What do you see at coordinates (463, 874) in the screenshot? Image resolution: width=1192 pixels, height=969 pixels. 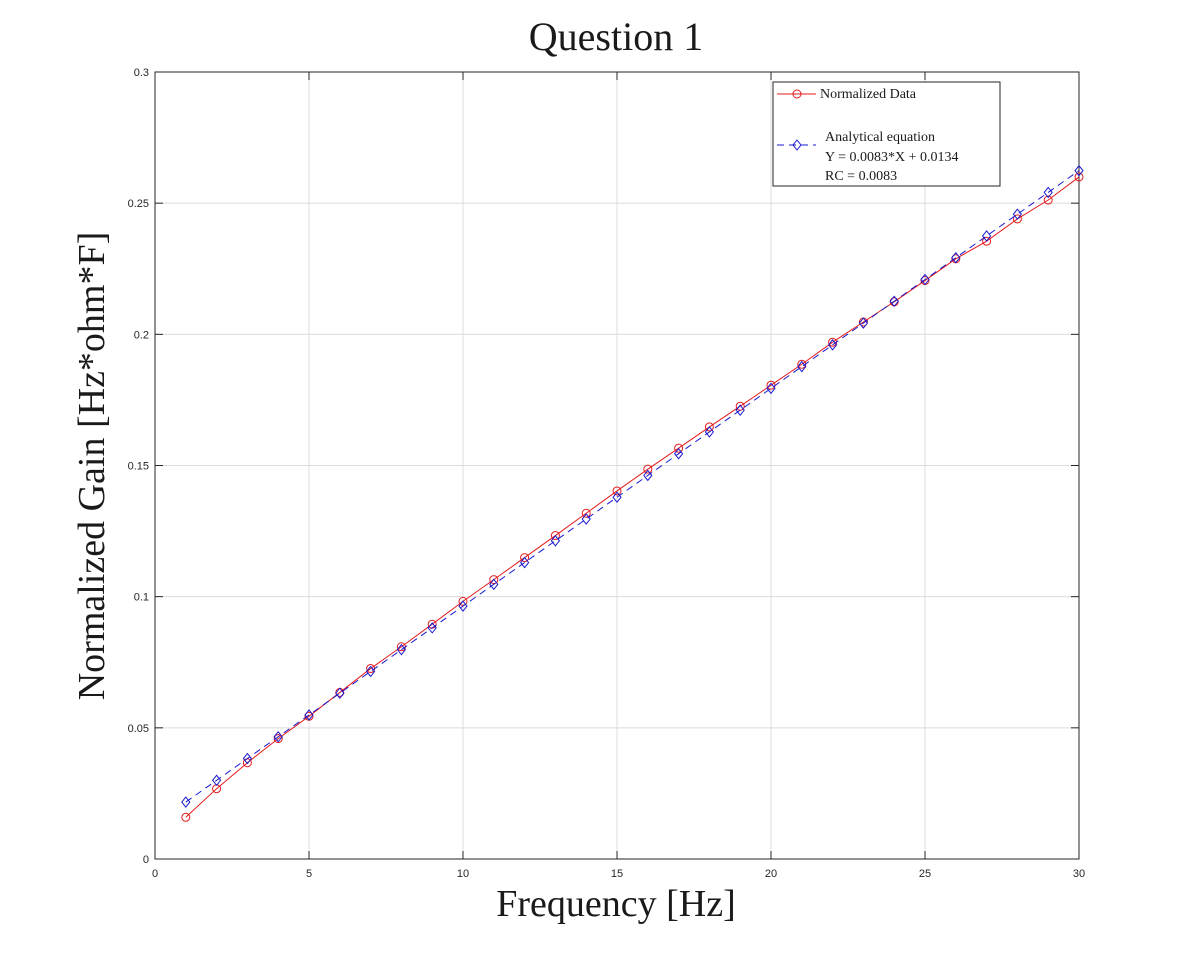 I see `x-tick-label: 10` at bounding box center [463, 874].